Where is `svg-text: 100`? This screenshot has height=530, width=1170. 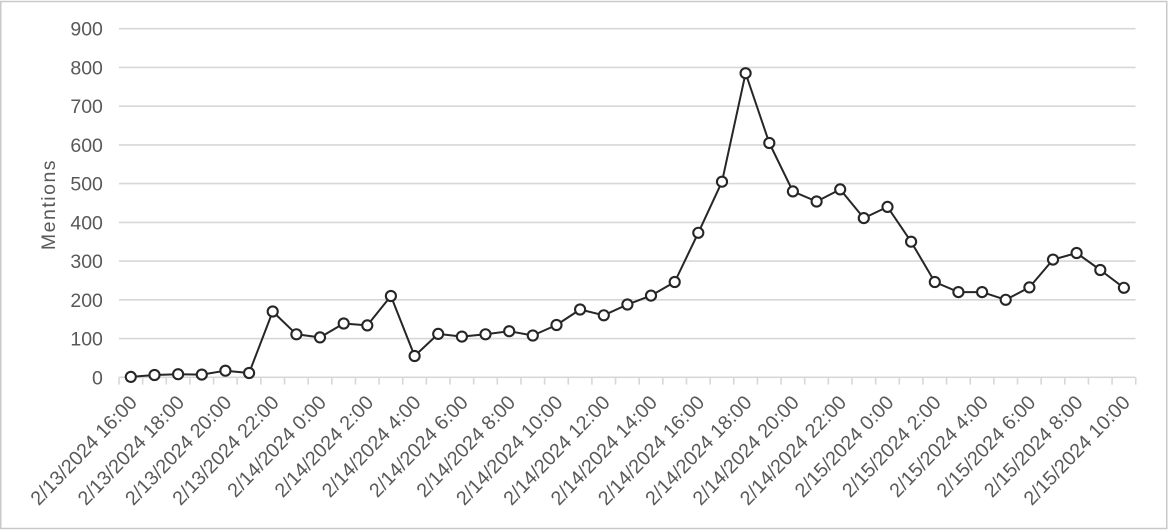 svg-text: 100 is located at coordinates (86, 340).